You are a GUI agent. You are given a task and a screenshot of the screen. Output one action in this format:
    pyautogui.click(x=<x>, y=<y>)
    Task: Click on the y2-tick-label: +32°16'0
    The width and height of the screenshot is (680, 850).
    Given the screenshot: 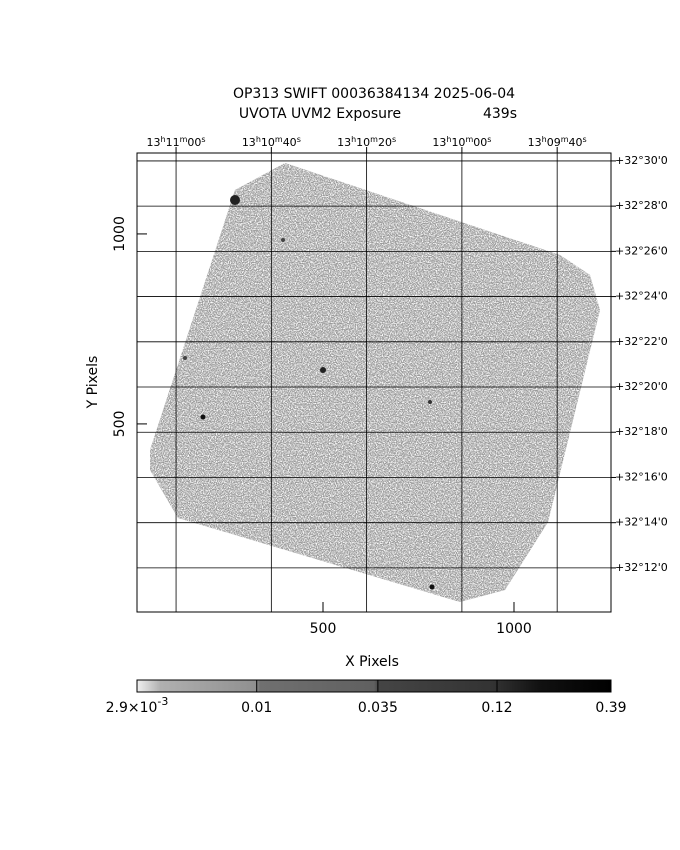 What is the action you would take?
    pyautogui.click(x=641, y=476)
    